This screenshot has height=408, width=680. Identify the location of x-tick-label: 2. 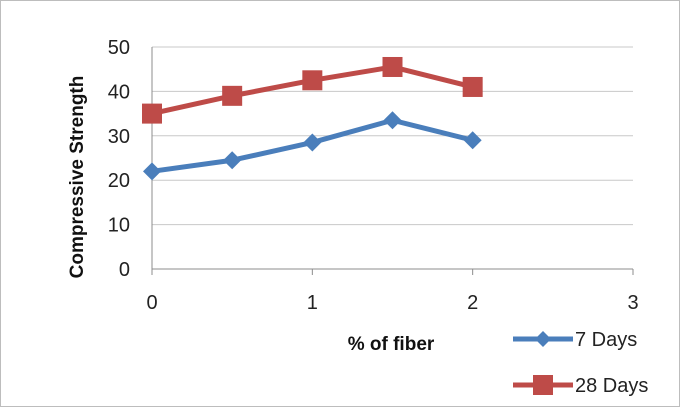
(472, 303).